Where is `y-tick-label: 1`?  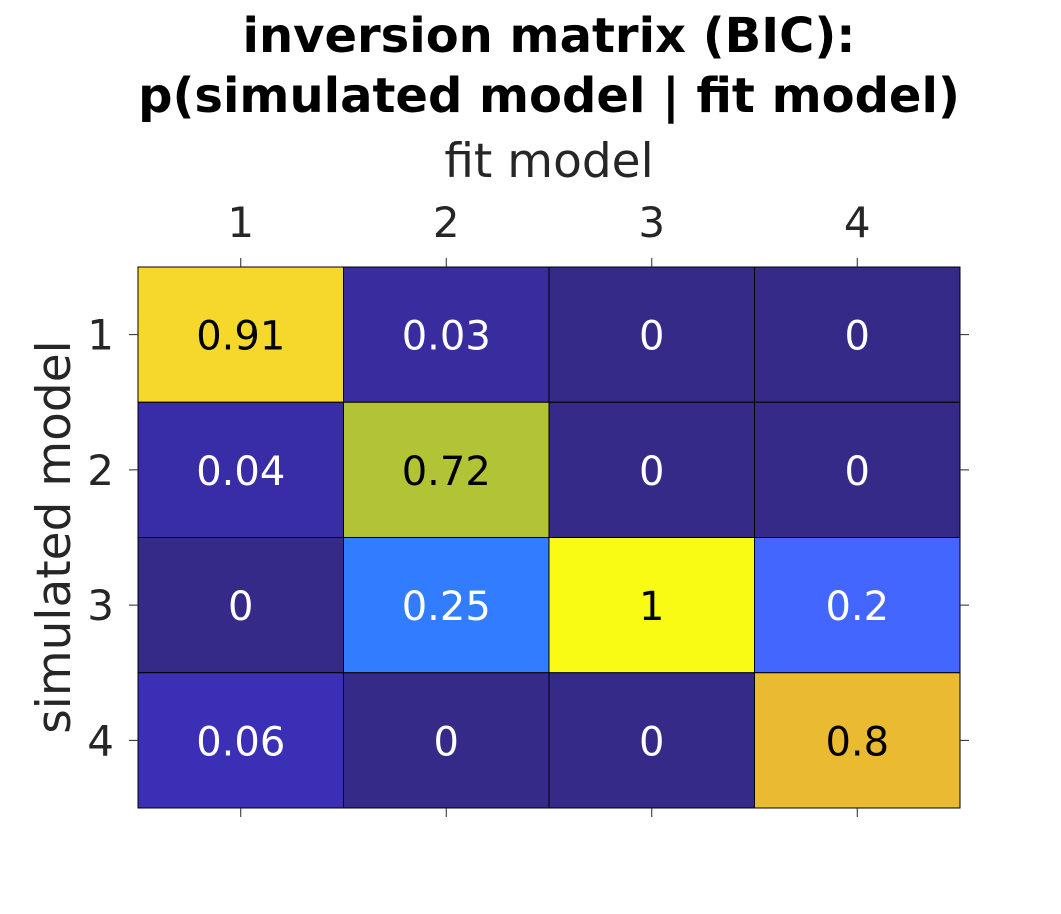 y-tick-label: 1 is located at coordinates (100, 335).